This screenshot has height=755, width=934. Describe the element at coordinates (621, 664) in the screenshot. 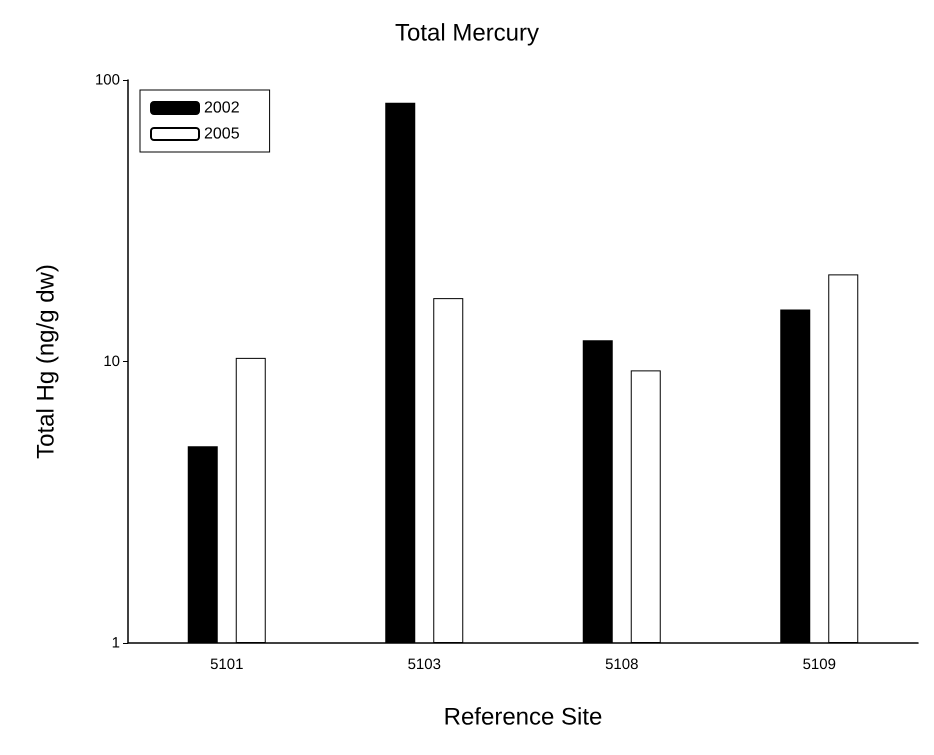

I see `x-tick-label: 5108` at that location.